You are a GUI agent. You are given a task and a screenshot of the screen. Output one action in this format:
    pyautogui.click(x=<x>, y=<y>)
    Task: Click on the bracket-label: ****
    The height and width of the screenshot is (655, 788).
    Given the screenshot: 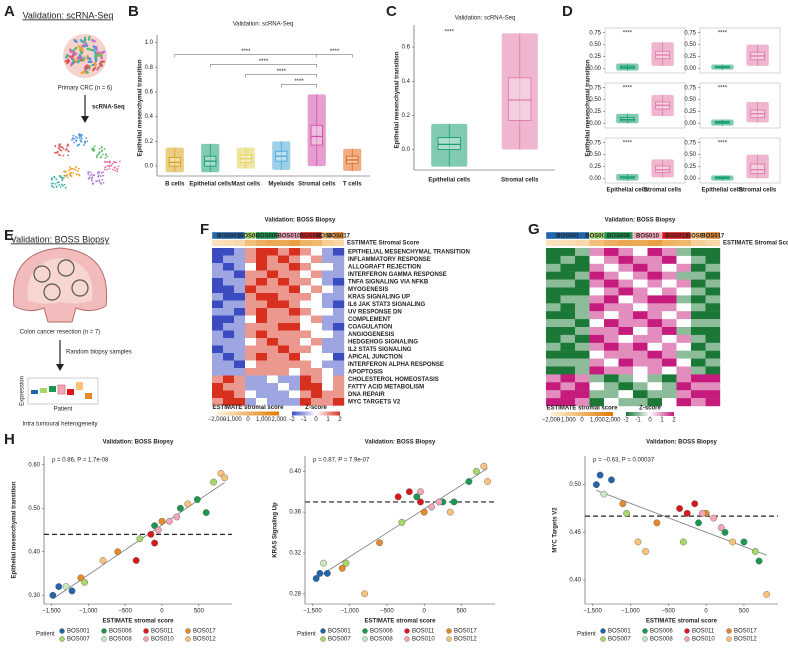 What is the action you would take?
    pyautogui.click(x=299, y=82)
    